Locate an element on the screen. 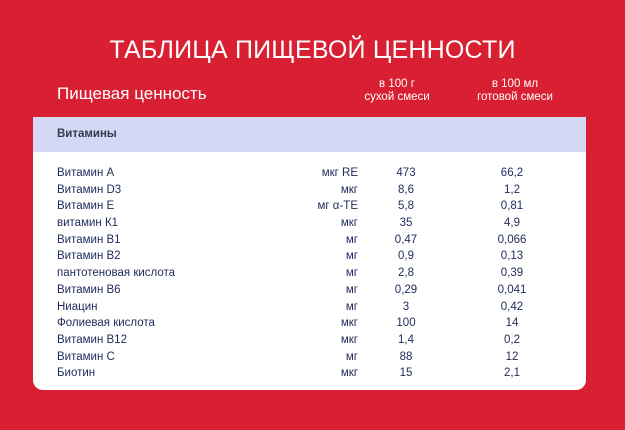  table-row: Фолиевая кислота мкг 100 14 is located at coordinates (309, 325).